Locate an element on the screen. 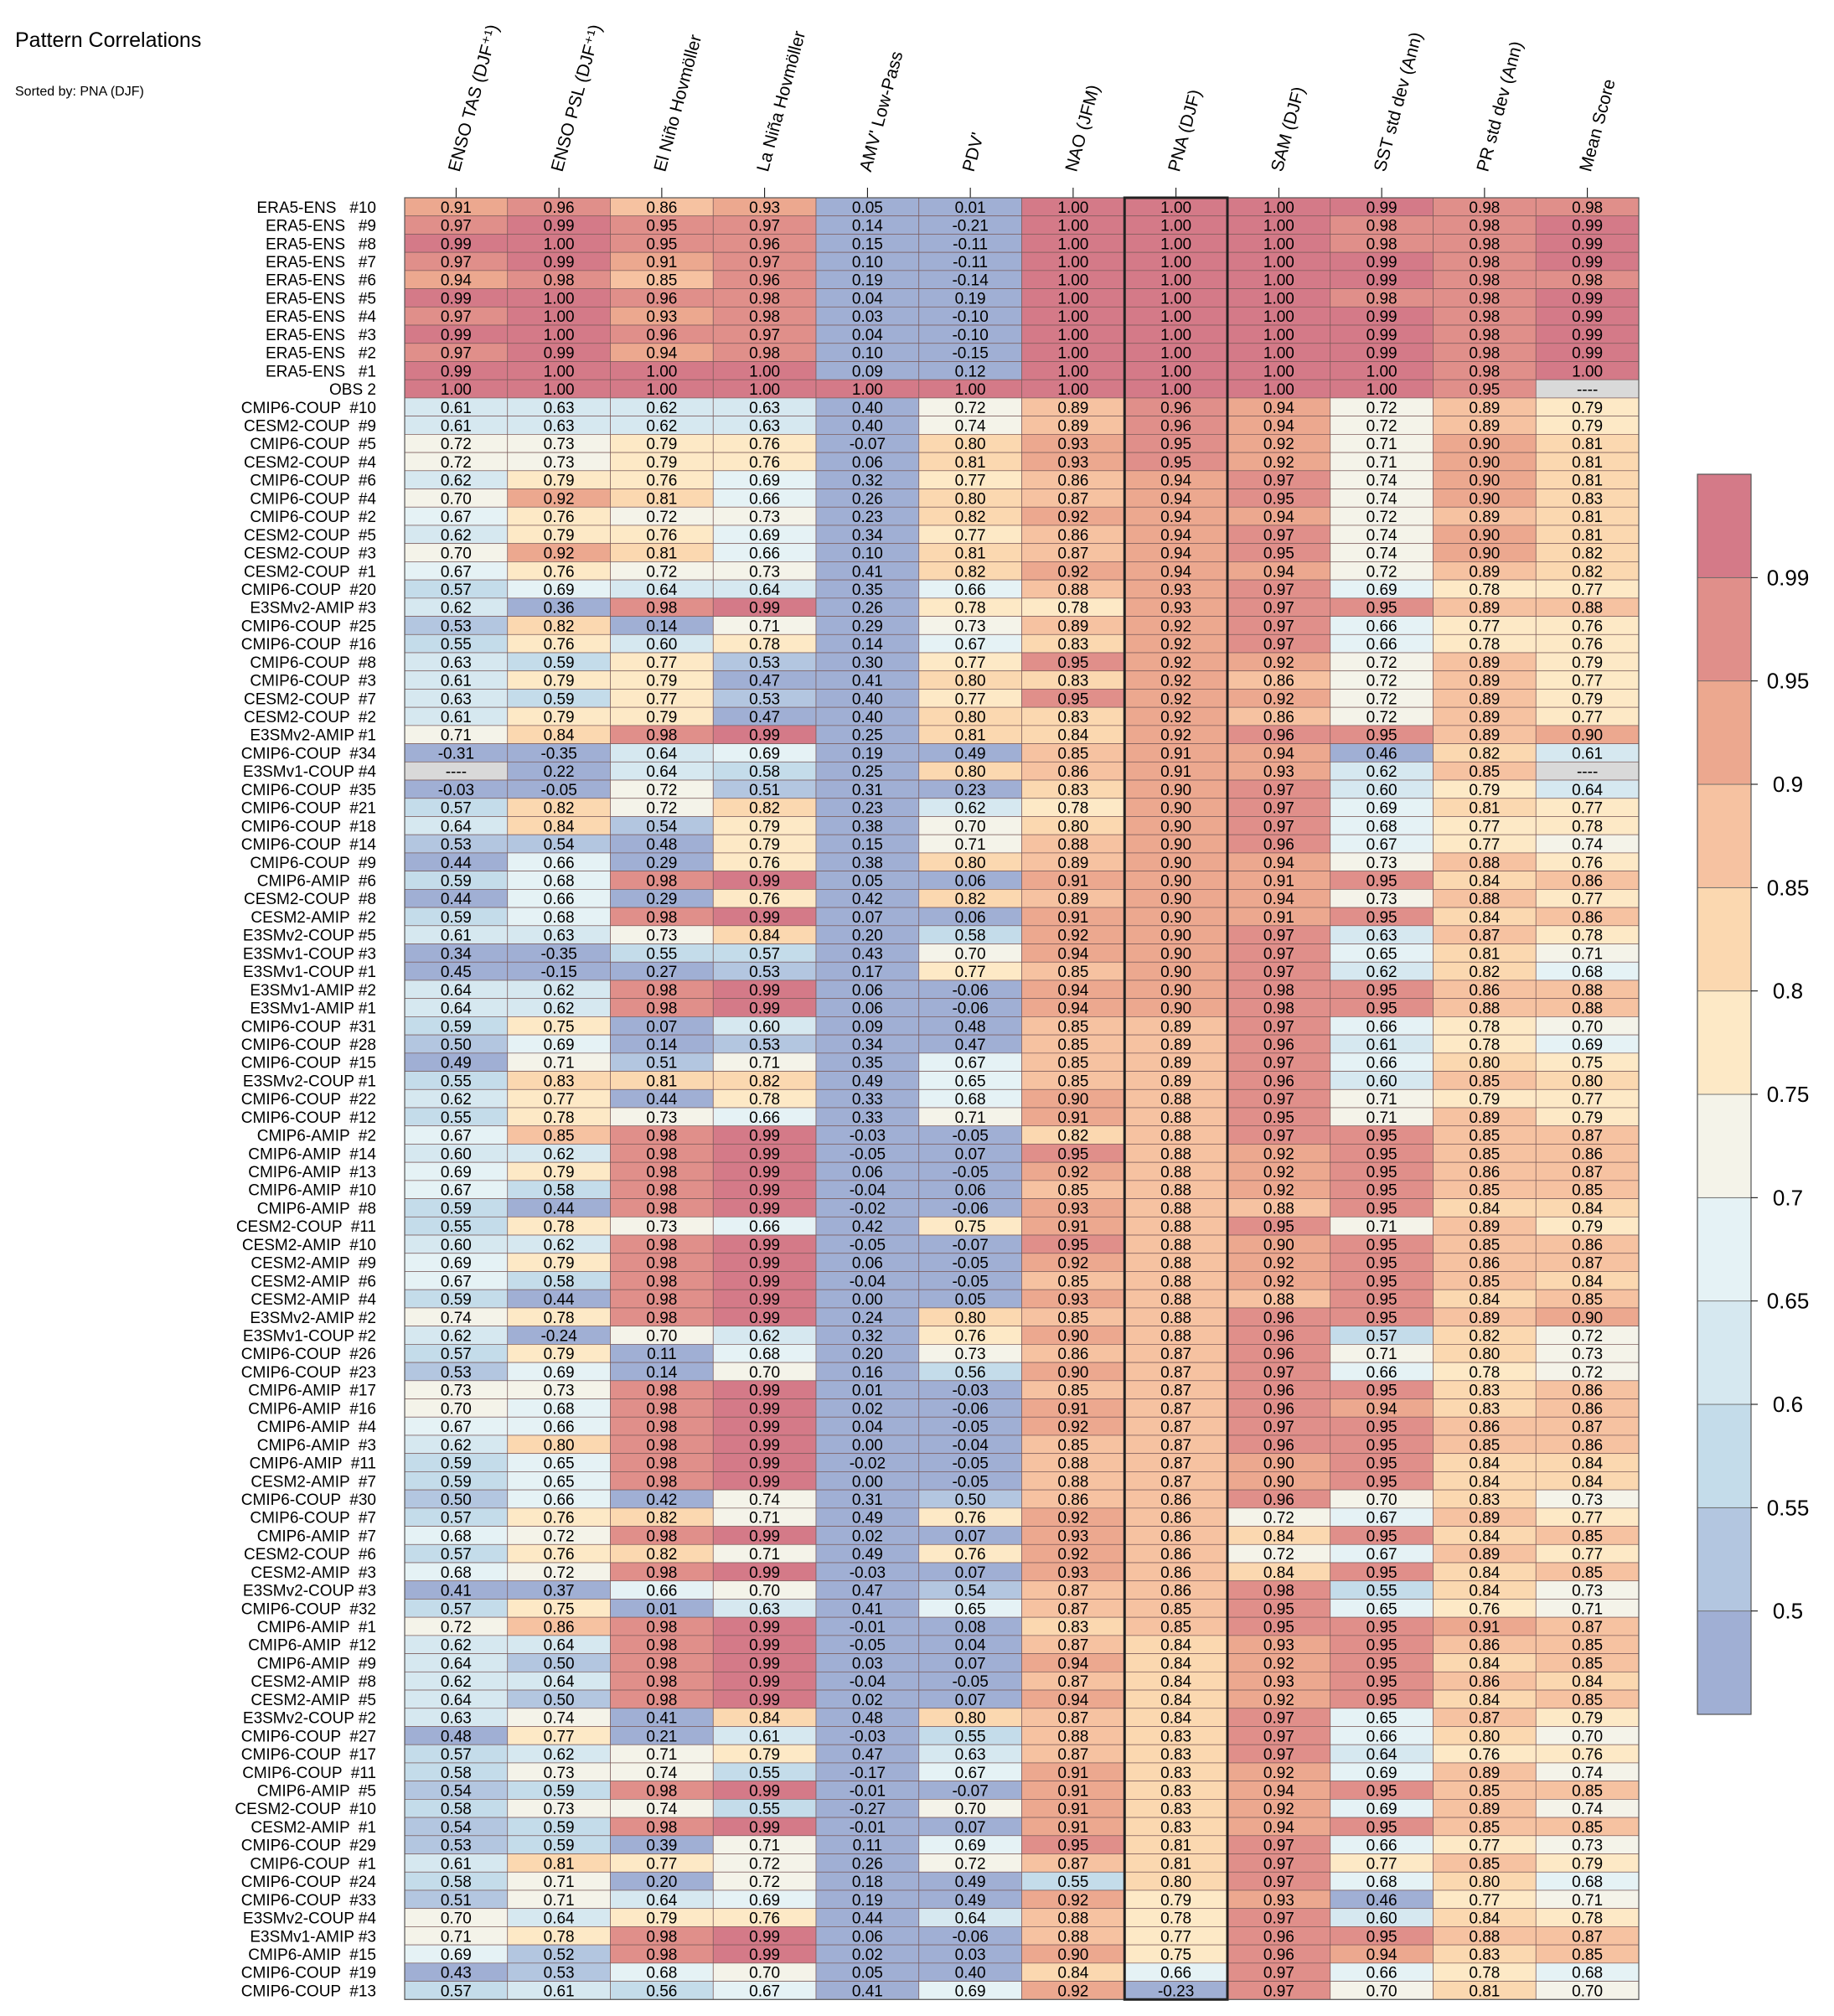  row-label: CMIP6-COUP #13 is located at coordinates (308, 1991).